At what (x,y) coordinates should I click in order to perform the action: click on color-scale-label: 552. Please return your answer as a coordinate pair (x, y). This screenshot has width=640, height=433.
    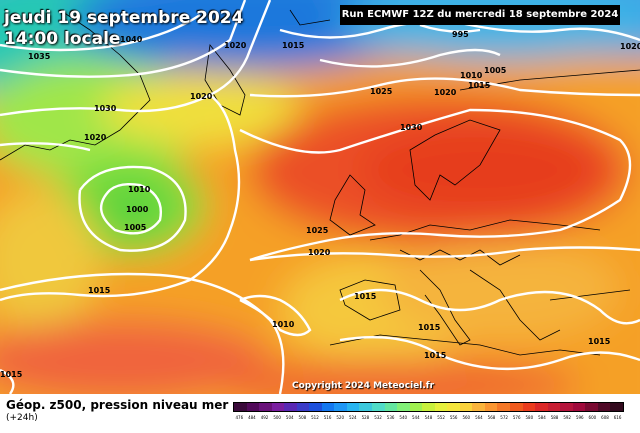
    Looking at the image, I should click on (441, 417).